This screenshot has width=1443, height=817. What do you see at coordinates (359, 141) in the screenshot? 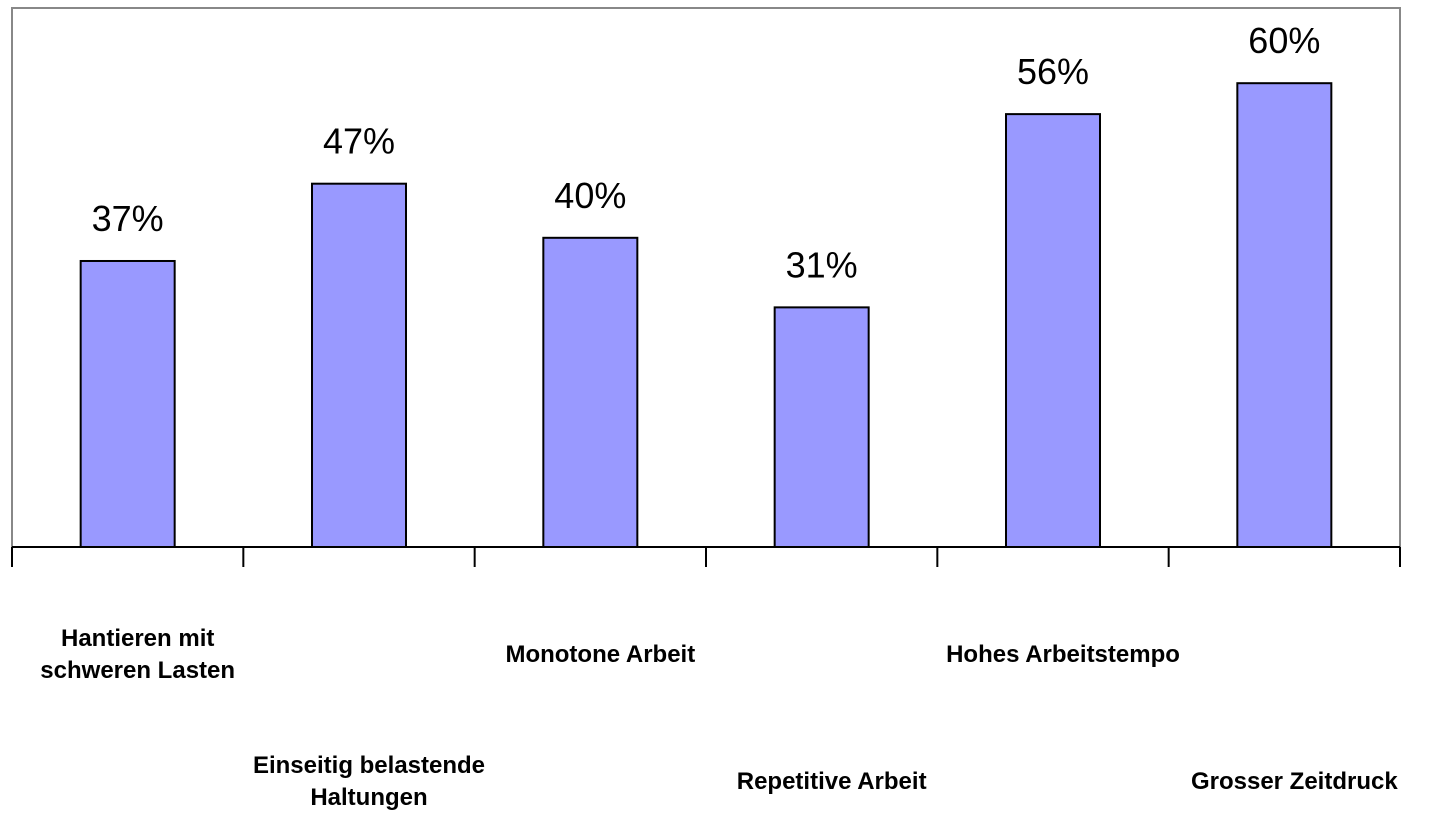
I see `value-label: 47%` at bounding box center [359, 141].